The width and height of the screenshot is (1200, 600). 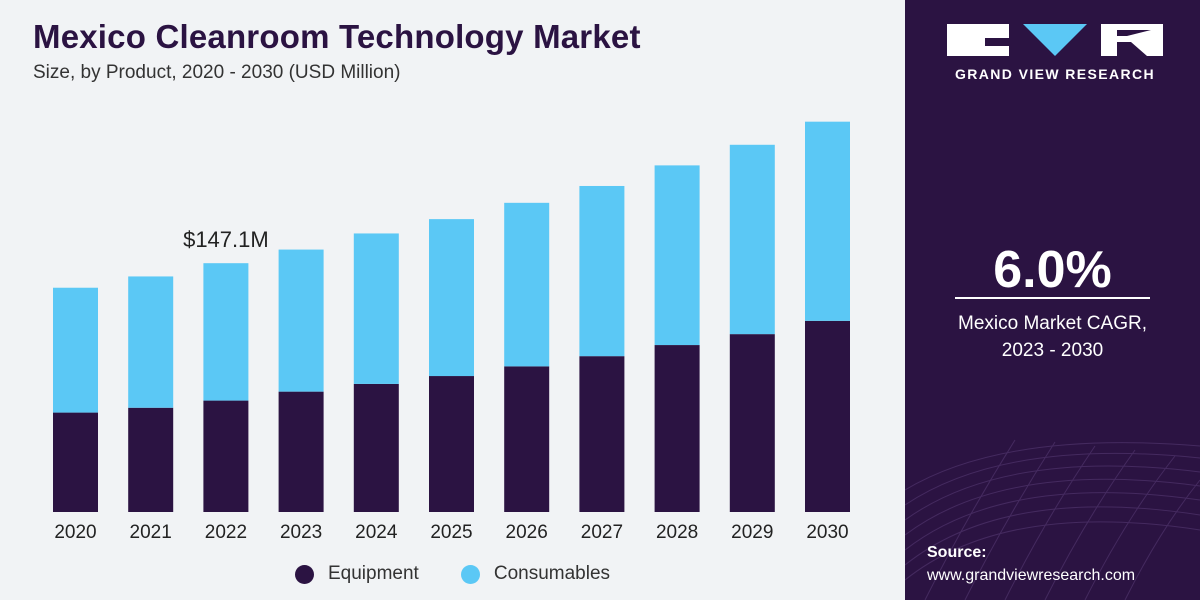 What do you see at coordinates (451, 444) in the screenshot?
I see `bar-equipment-2025` at bounding box center [451, 444].